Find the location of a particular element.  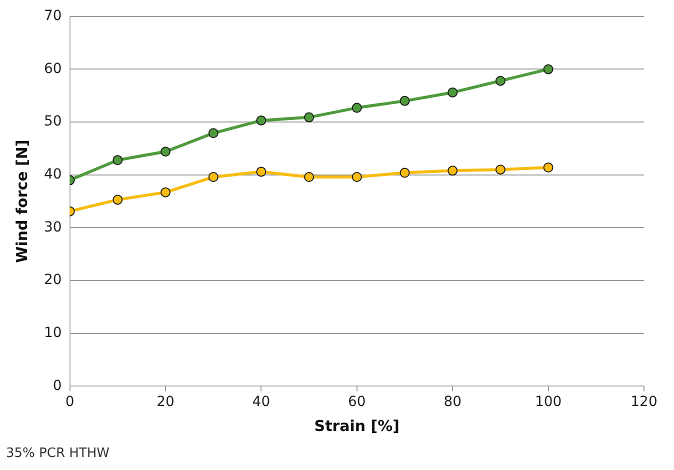

y-tick-label: 30 is located at coordinates (53, 227).